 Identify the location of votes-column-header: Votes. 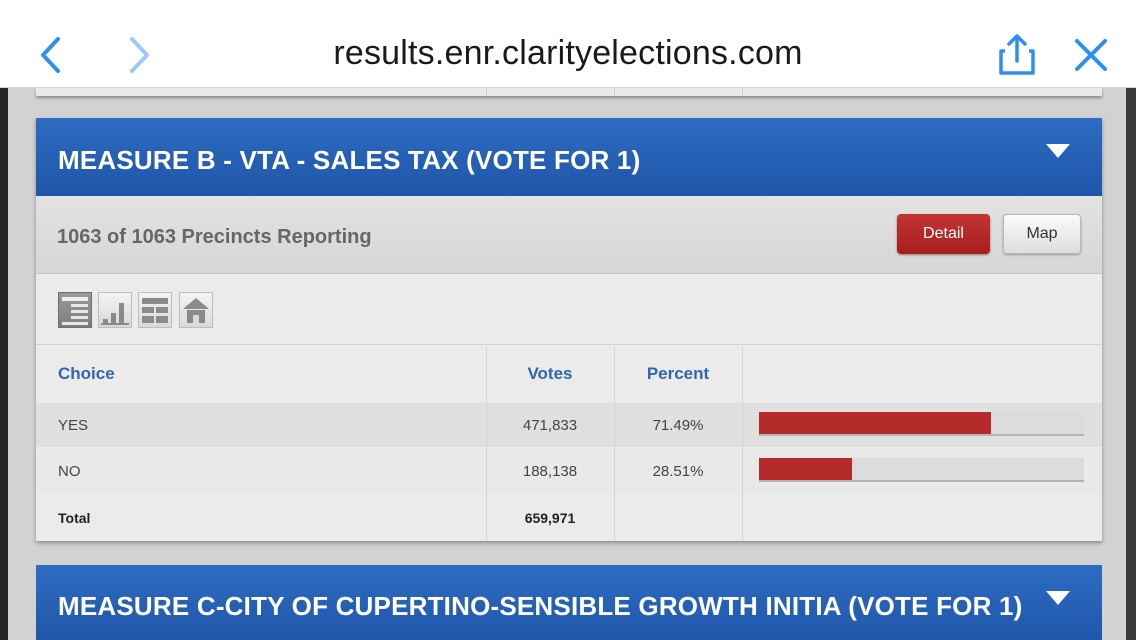
(550, 373).